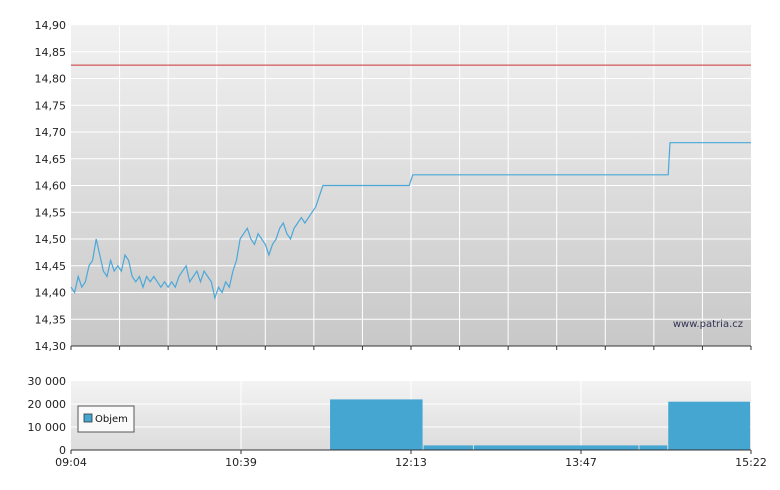  Describe the element at coordinates (51, 212) in the screenshot. I see `price-y-tick-label: 14,55` at that location.